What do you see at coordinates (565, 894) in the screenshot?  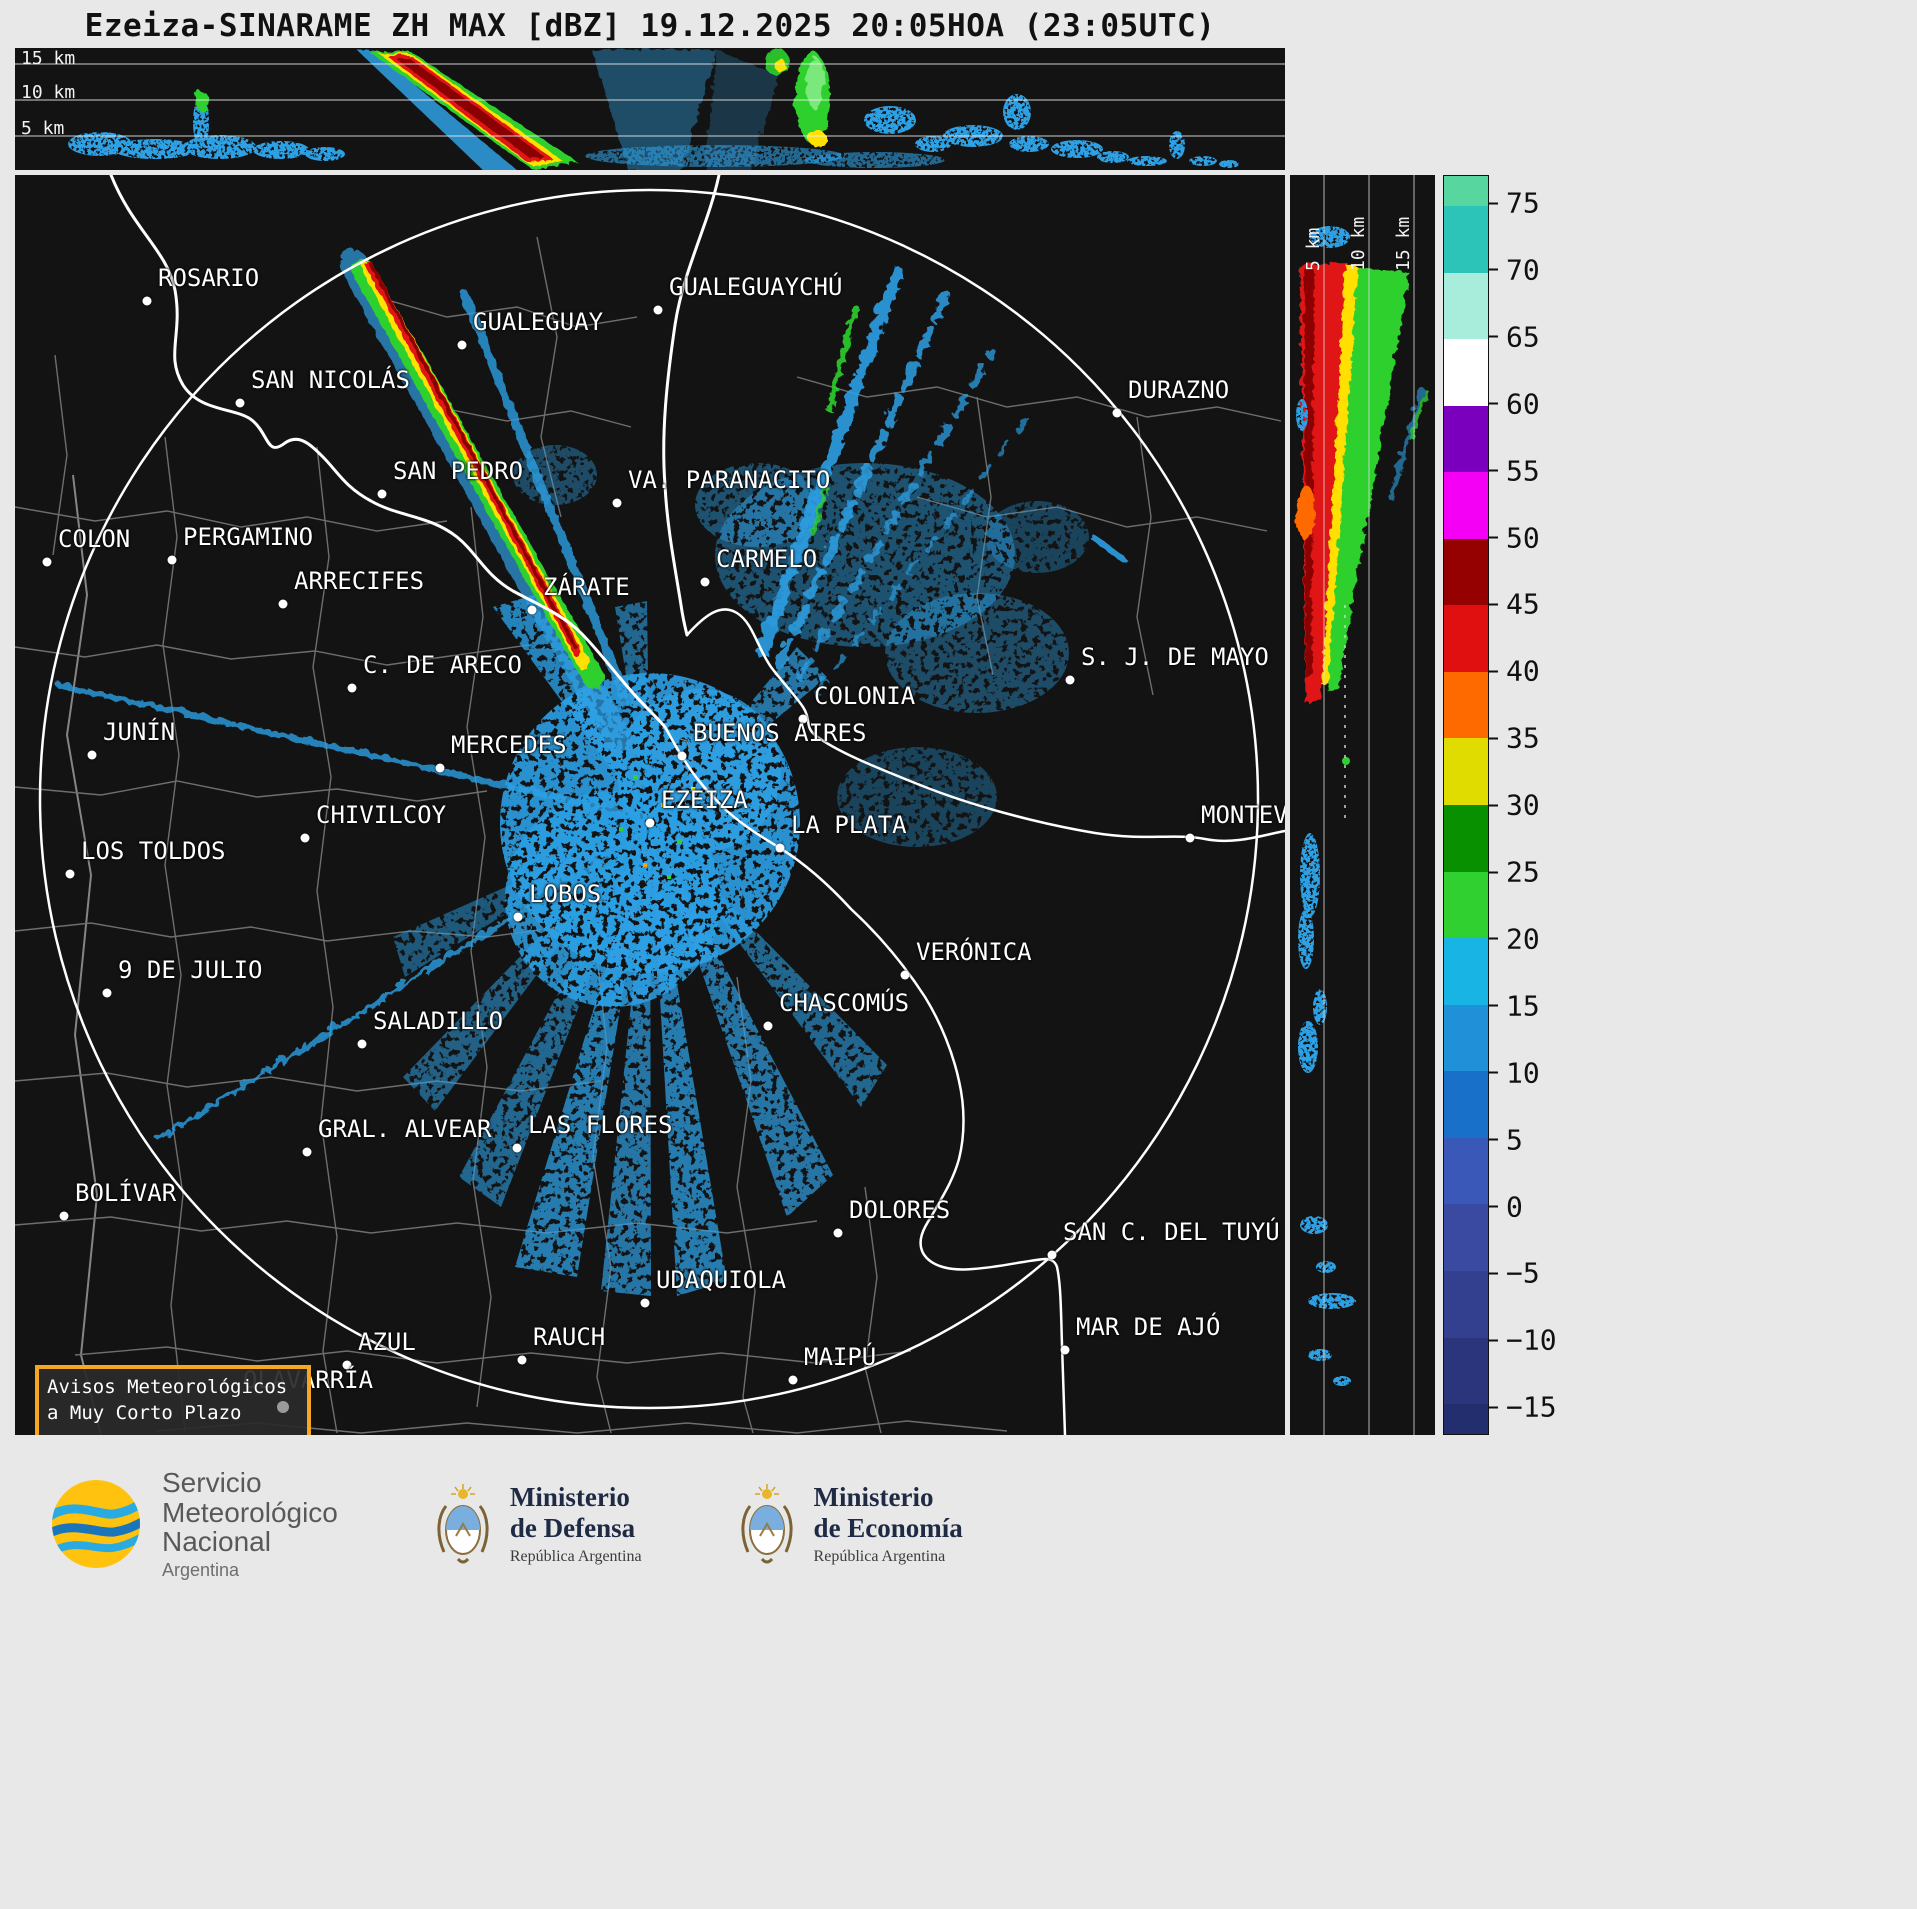 I see `city-label: LOBOS` at bounding box center [565, 894].